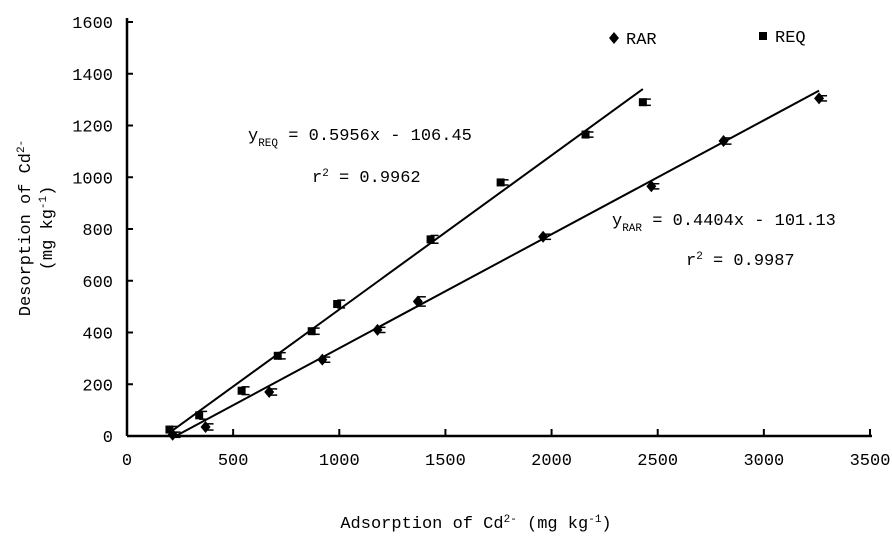  Describe the element at coordinates (421, 524) in the screenshot. I see `x-axis-label-part: Adsorption of Cd` at that location.